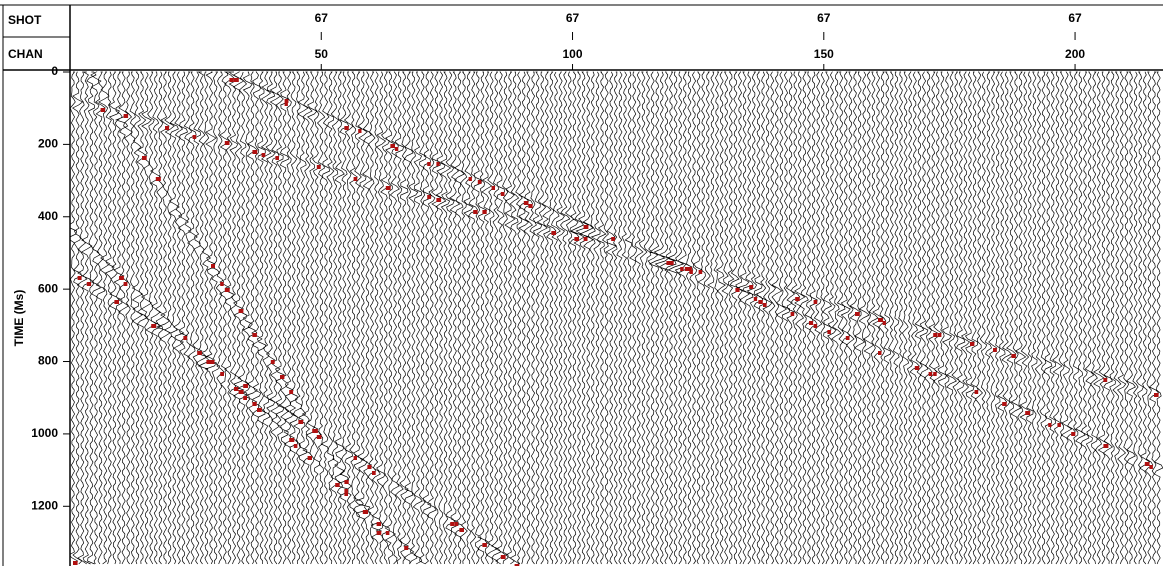 This screenshot has height=566, width=1163. Describe the element at coordinates (48, 361) in the screenshot. I see `y-tick-label: 800` at that location.